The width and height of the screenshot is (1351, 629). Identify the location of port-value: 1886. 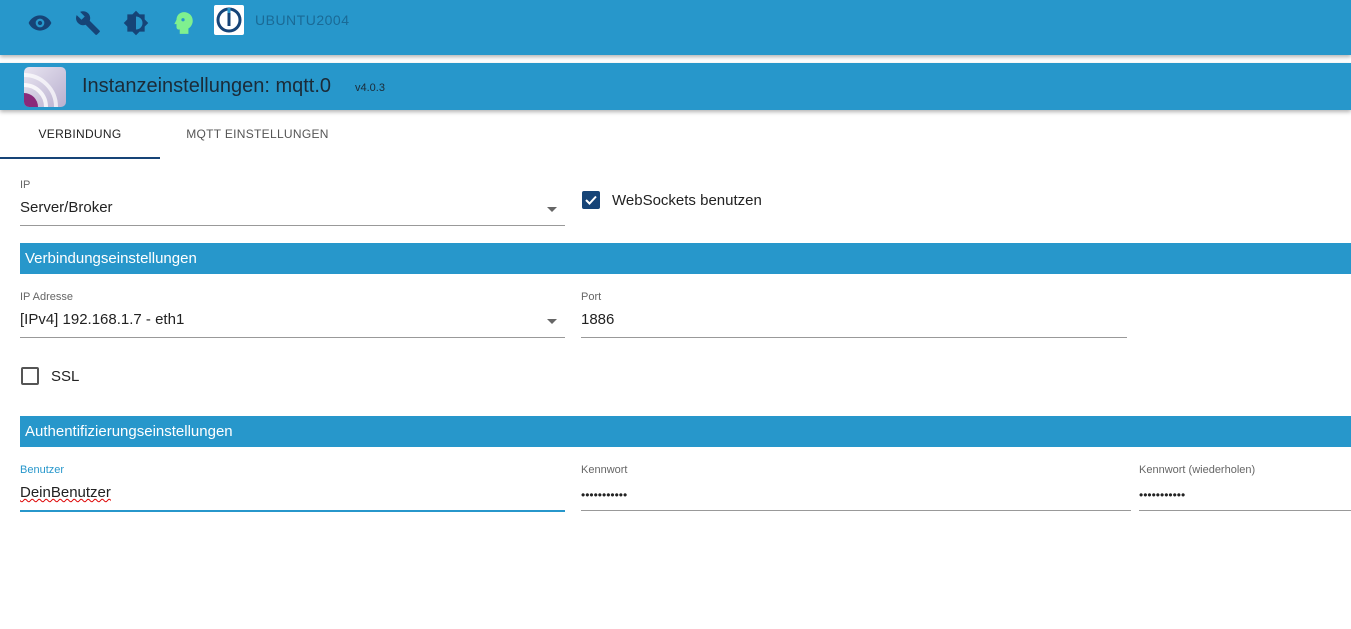
(598, 319).